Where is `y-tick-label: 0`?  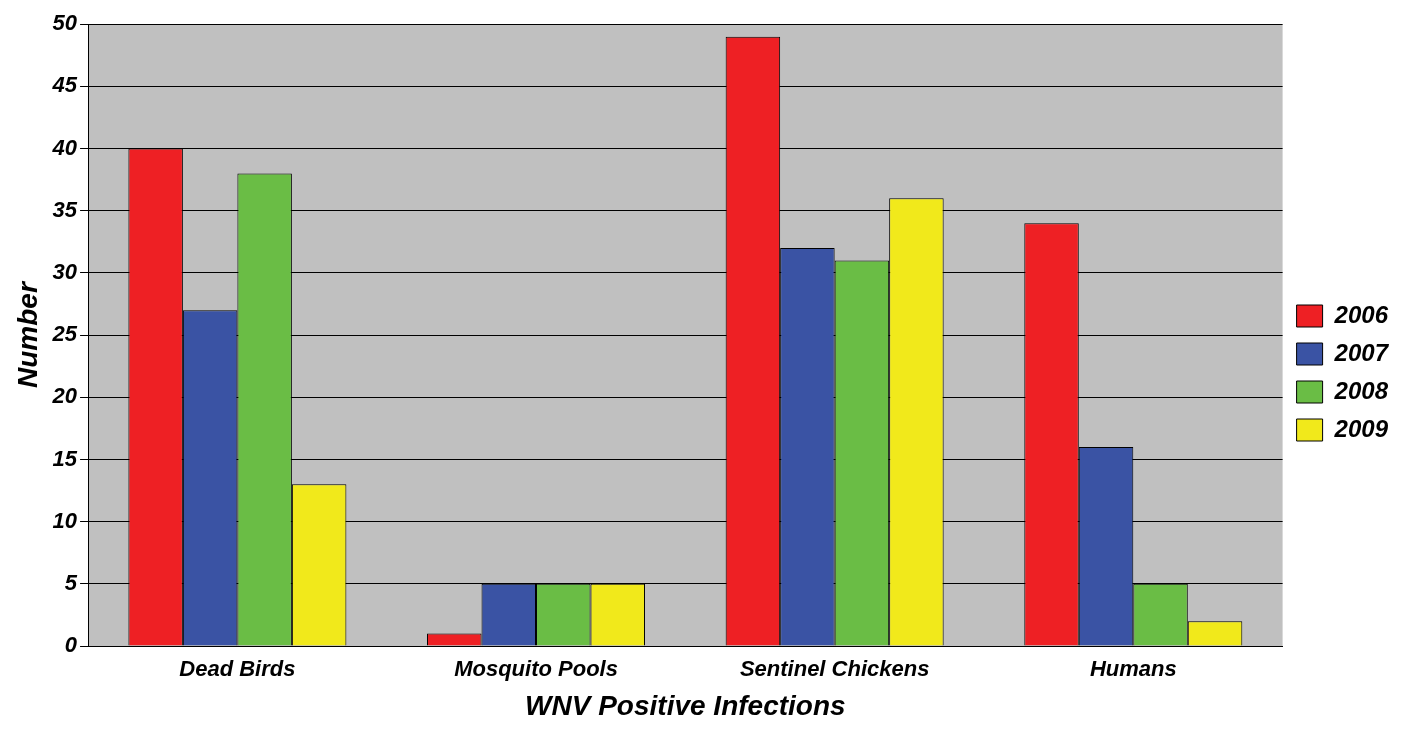 y-tick-label: 0 is located at coordinates (71, 645).